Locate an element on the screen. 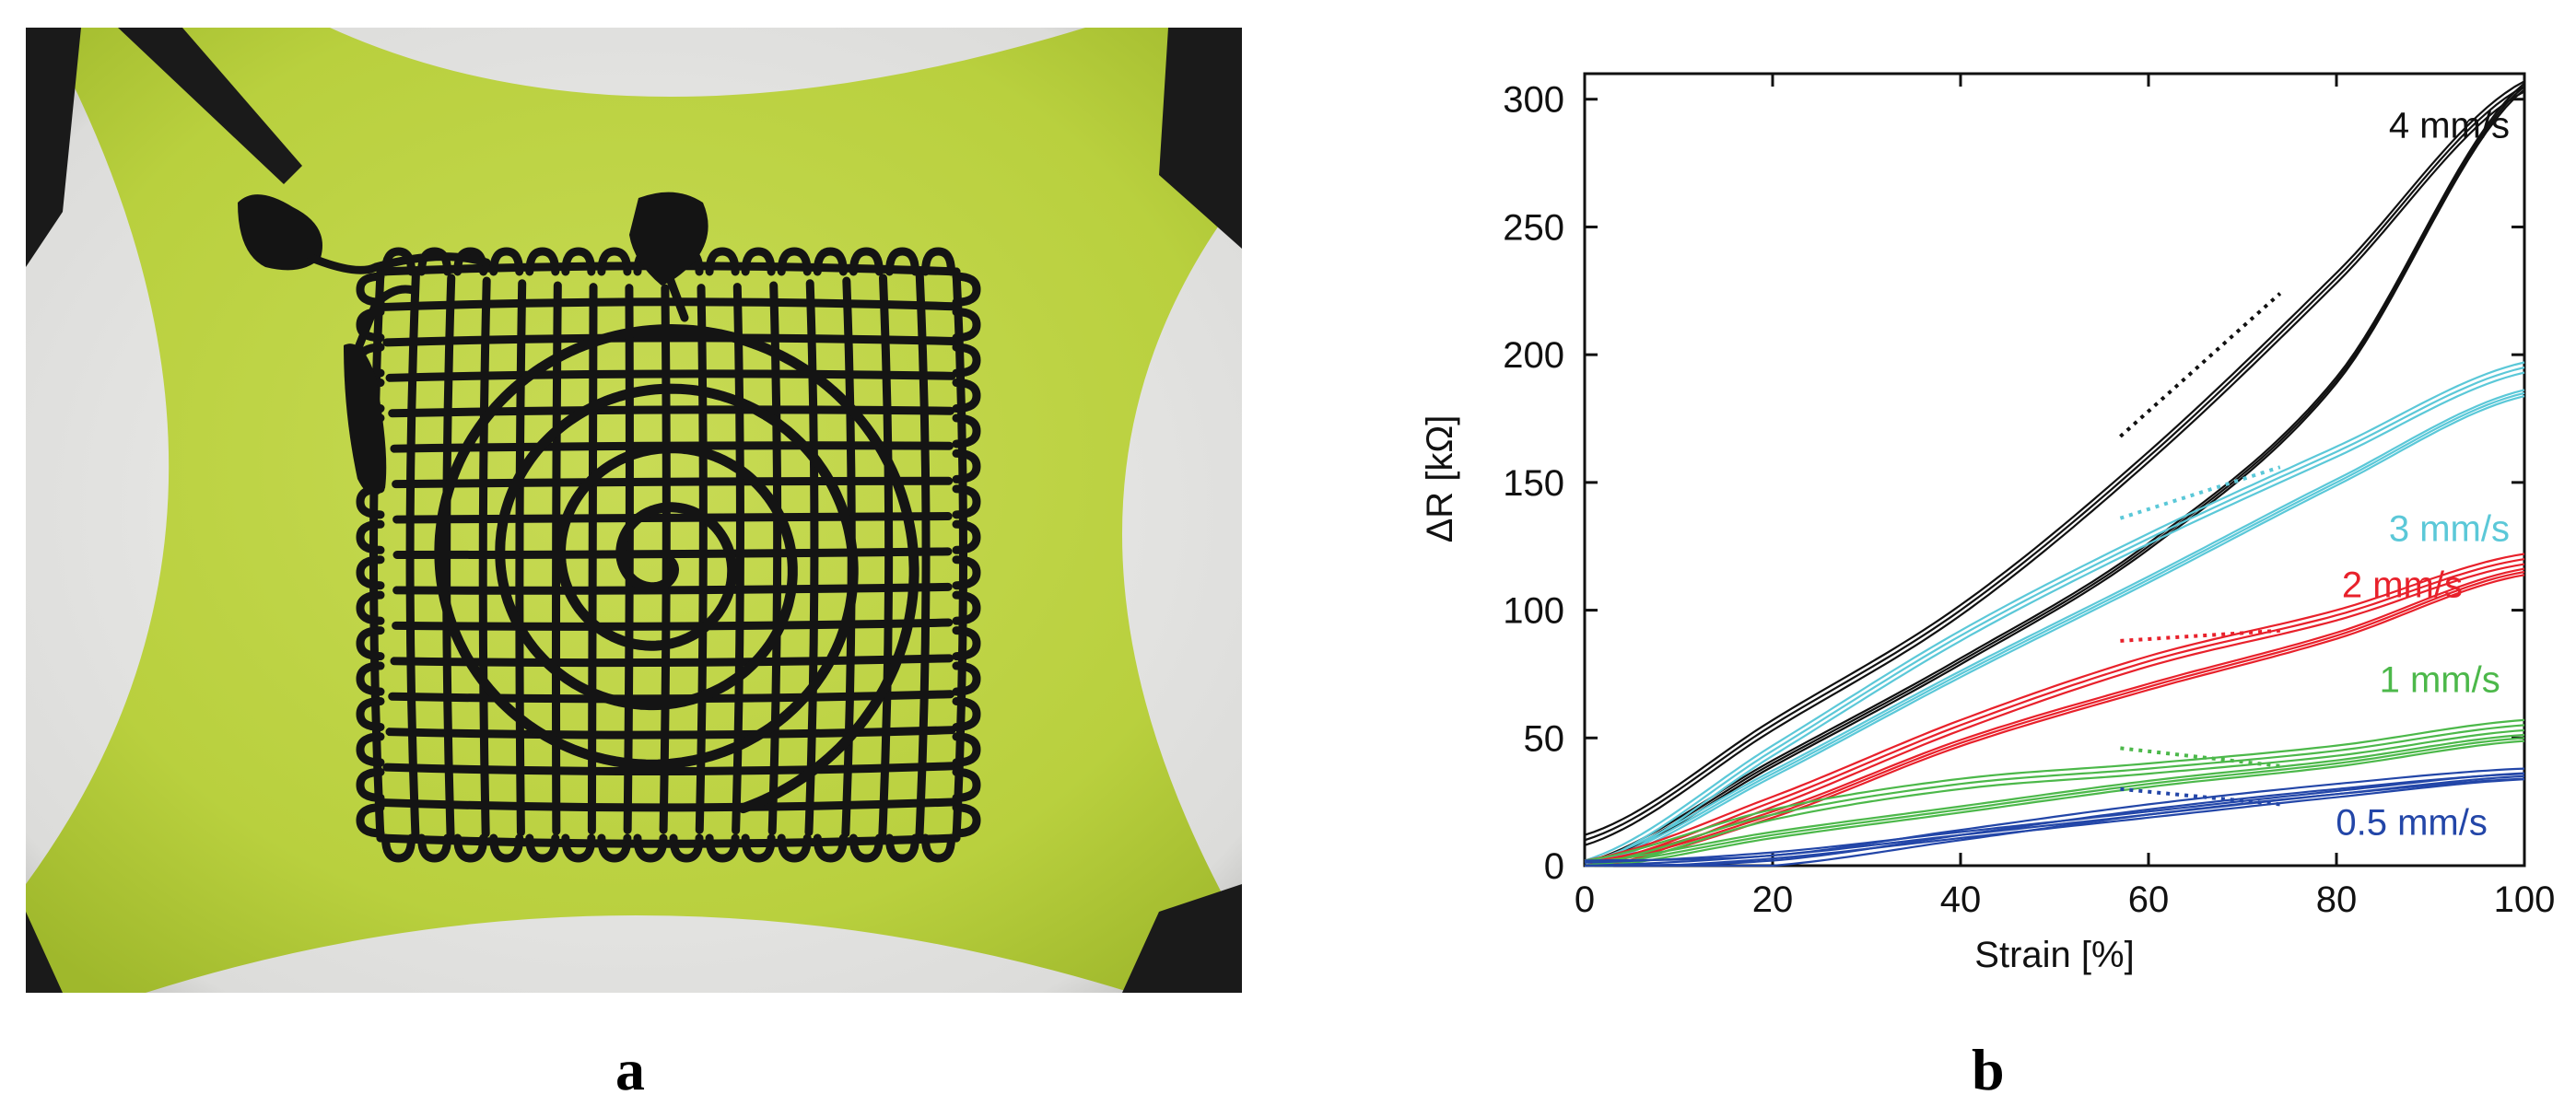  x-tick-label: 80 is located at coordinates (2337, 899).